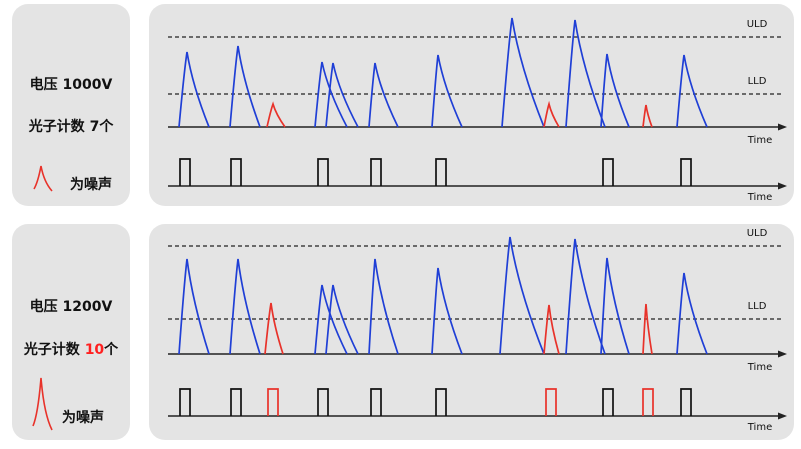 Image resolution: width=801 pixels, height=449 pixels. I want to click on voltage-value: 1200V, so click(87, 307).